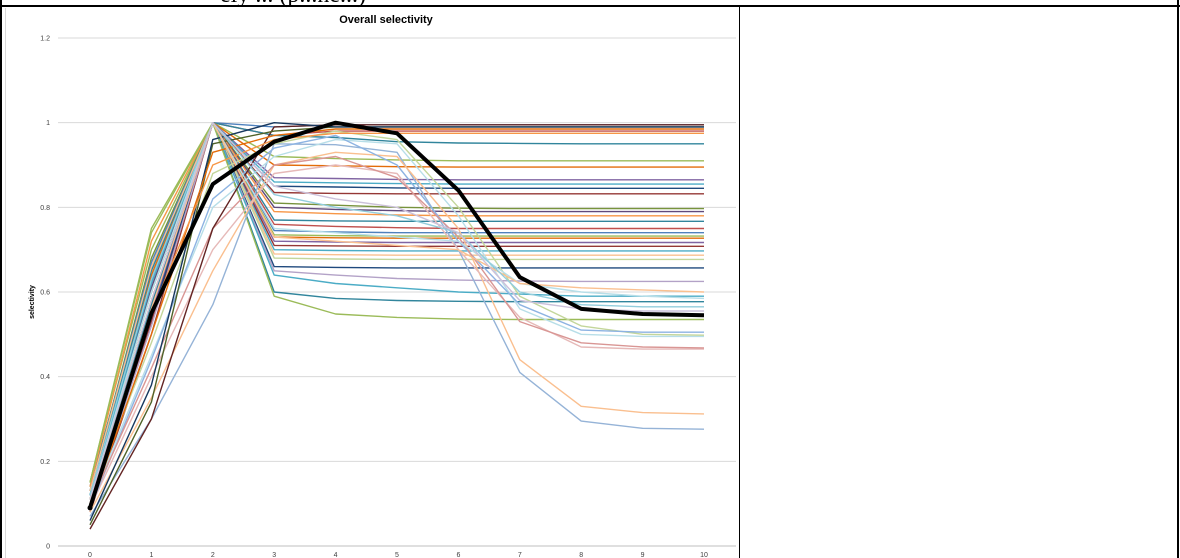 The height and width of the screenshot is (558, 1180). What do you see at coordinates (739, 281) in the screenshot?
I see `table-cell-divider` at bounding box center [739, 281].